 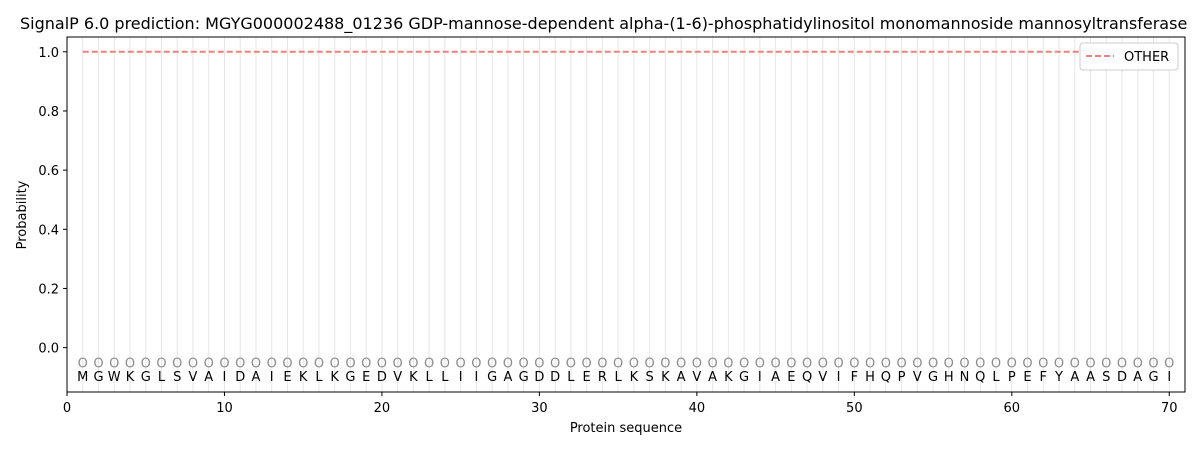 I want to click on legend: OTHER, so click(x=1129, y=56).